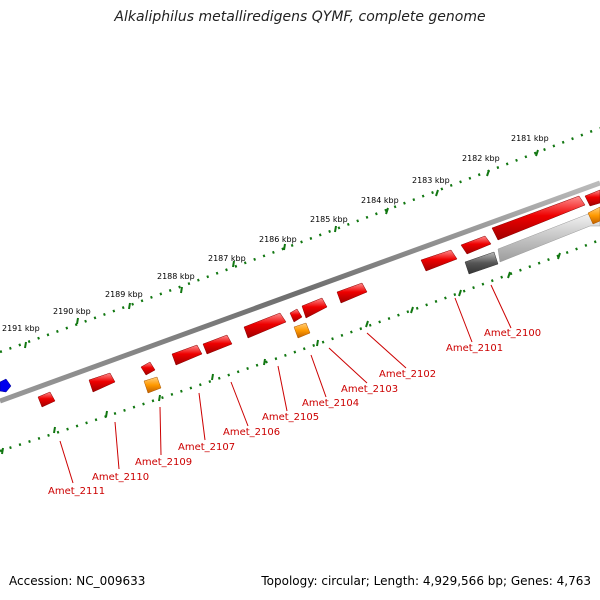 Image resolution: width=600 pixels, height=600 pixels. Describe the element at coordinates (512, 333) in the screenshot. I see `gene-label: Amet_2100` at that location.